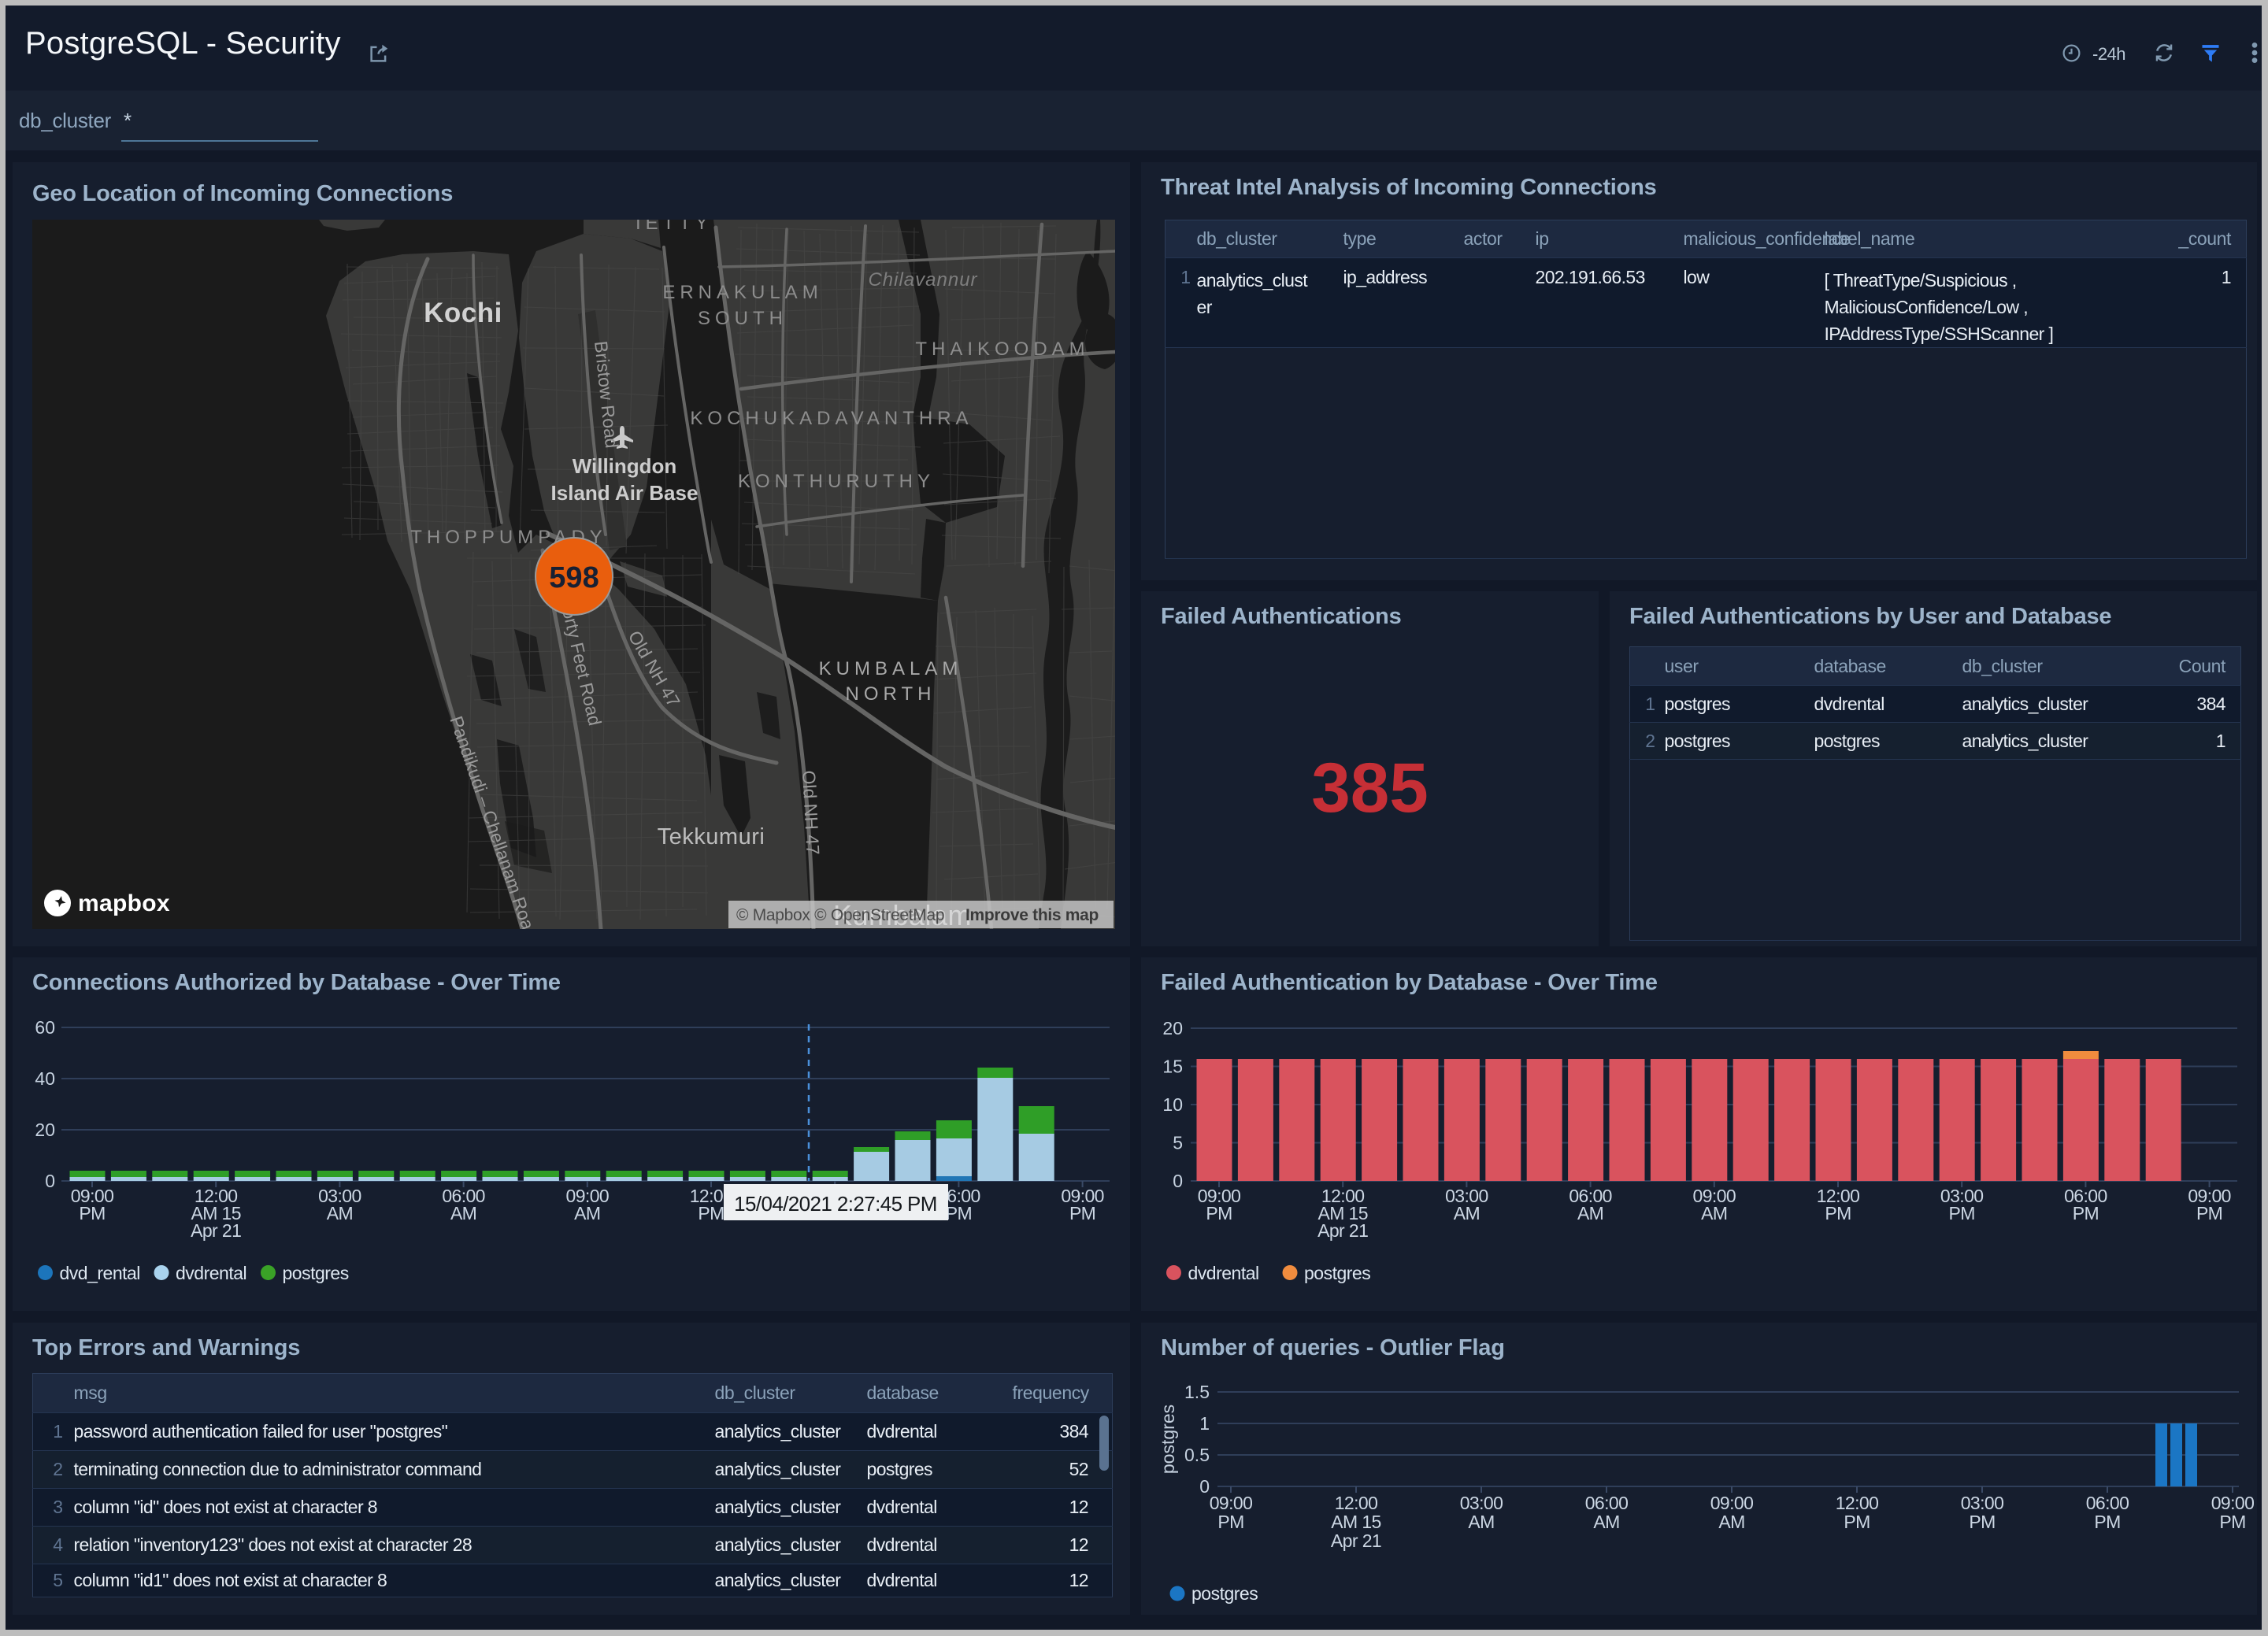  Describe the element at coordinates (891, 694) in the screenshot. I see `svg-text: NORTH` at that location.